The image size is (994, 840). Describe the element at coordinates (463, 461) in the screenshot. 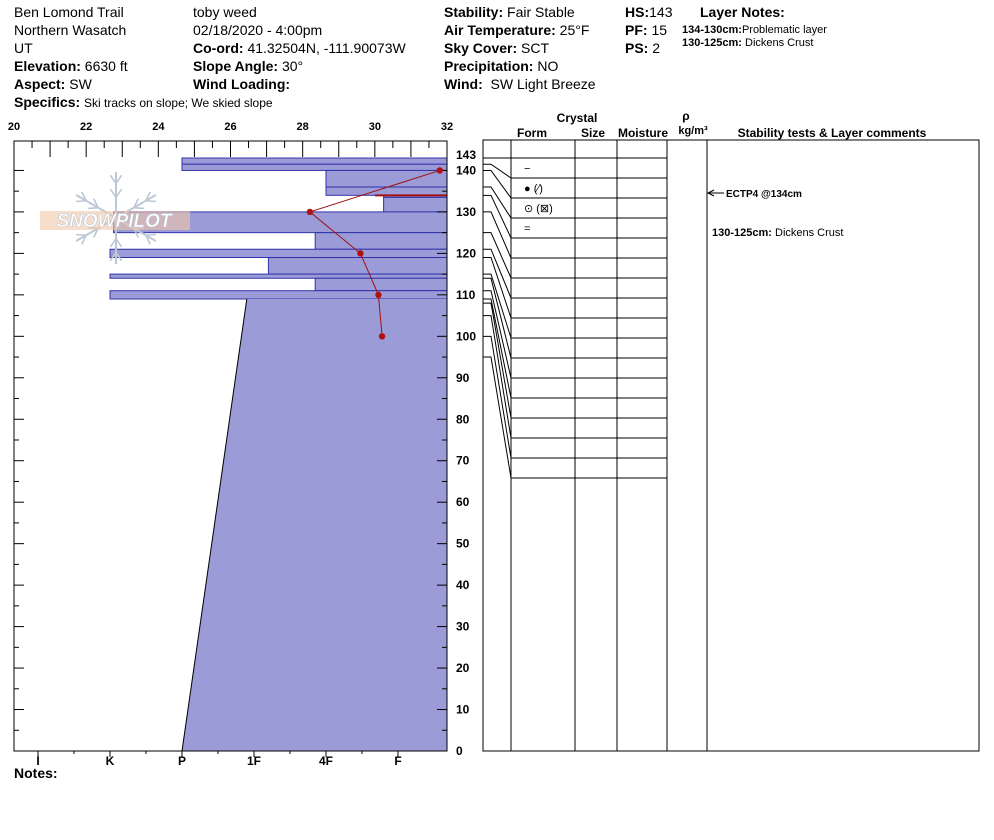

I see `height-tick-label: 70` at that location.